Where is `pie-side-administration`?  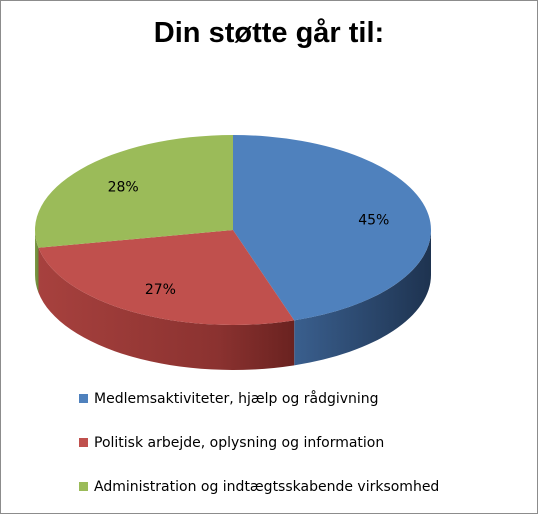
pie-side-administration is located at coordinates (37, 261).